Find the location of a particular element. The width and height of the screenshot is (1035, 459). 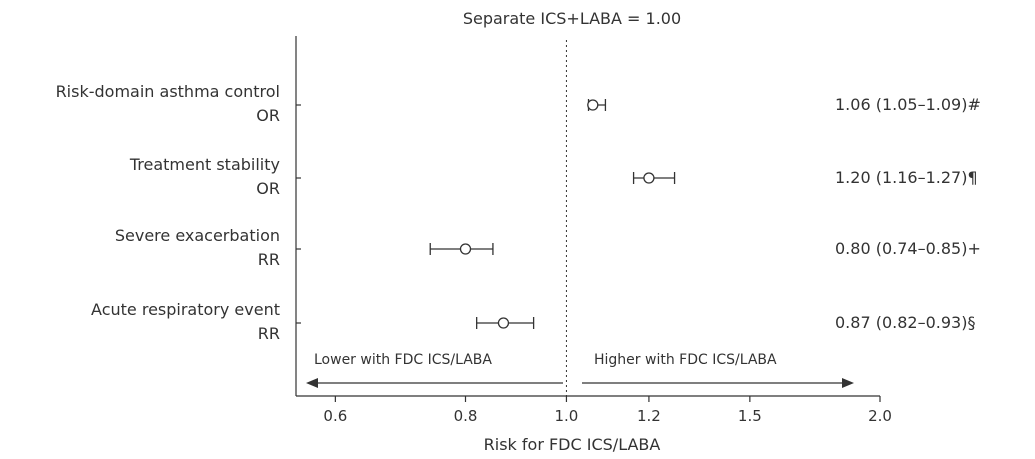

x-tick-label: 1.0 is located at coordinates (567, 416).